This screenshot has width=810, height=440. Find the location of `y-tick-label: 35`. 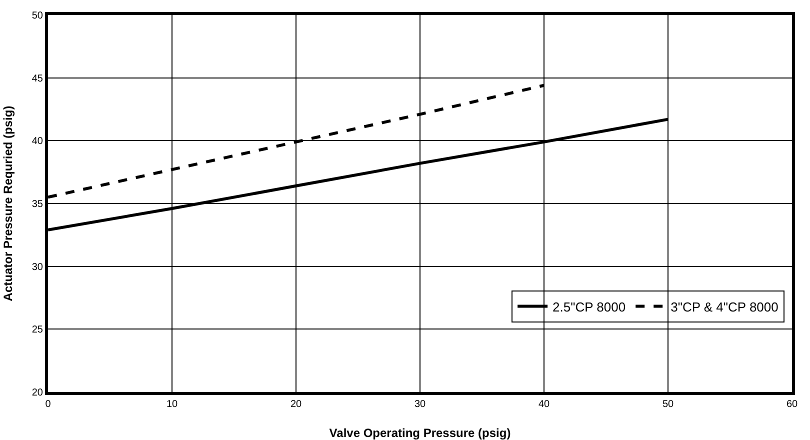

y-tick-label: 35 is located at coordinates (38, 204).